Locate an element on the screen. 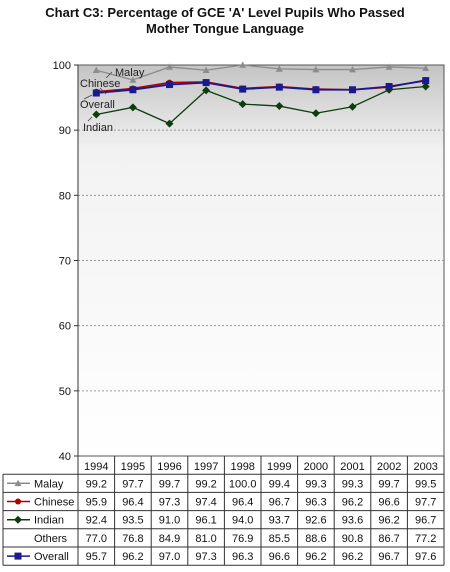  overall-value-cell: 96.6 is located at coordinates (279, 557).